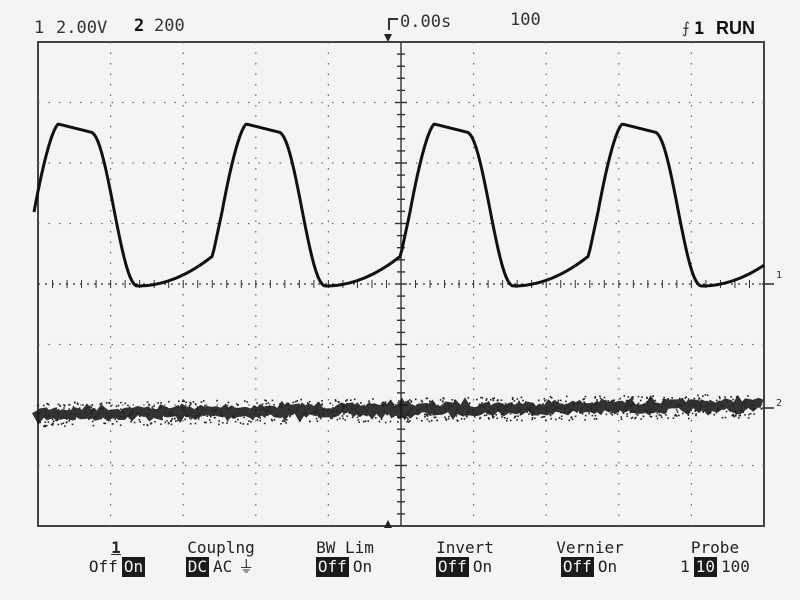  Describe the element at coordinates (197, 567) in the screenshot. I see `softkey-option: DC` at that location.